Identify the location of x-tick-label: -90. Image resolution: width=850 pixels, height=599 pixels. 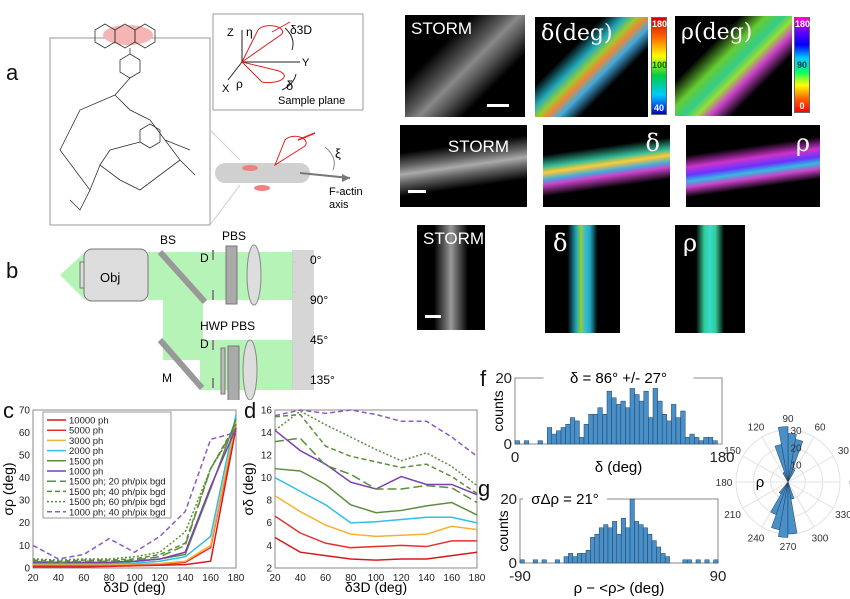
(520, 576).